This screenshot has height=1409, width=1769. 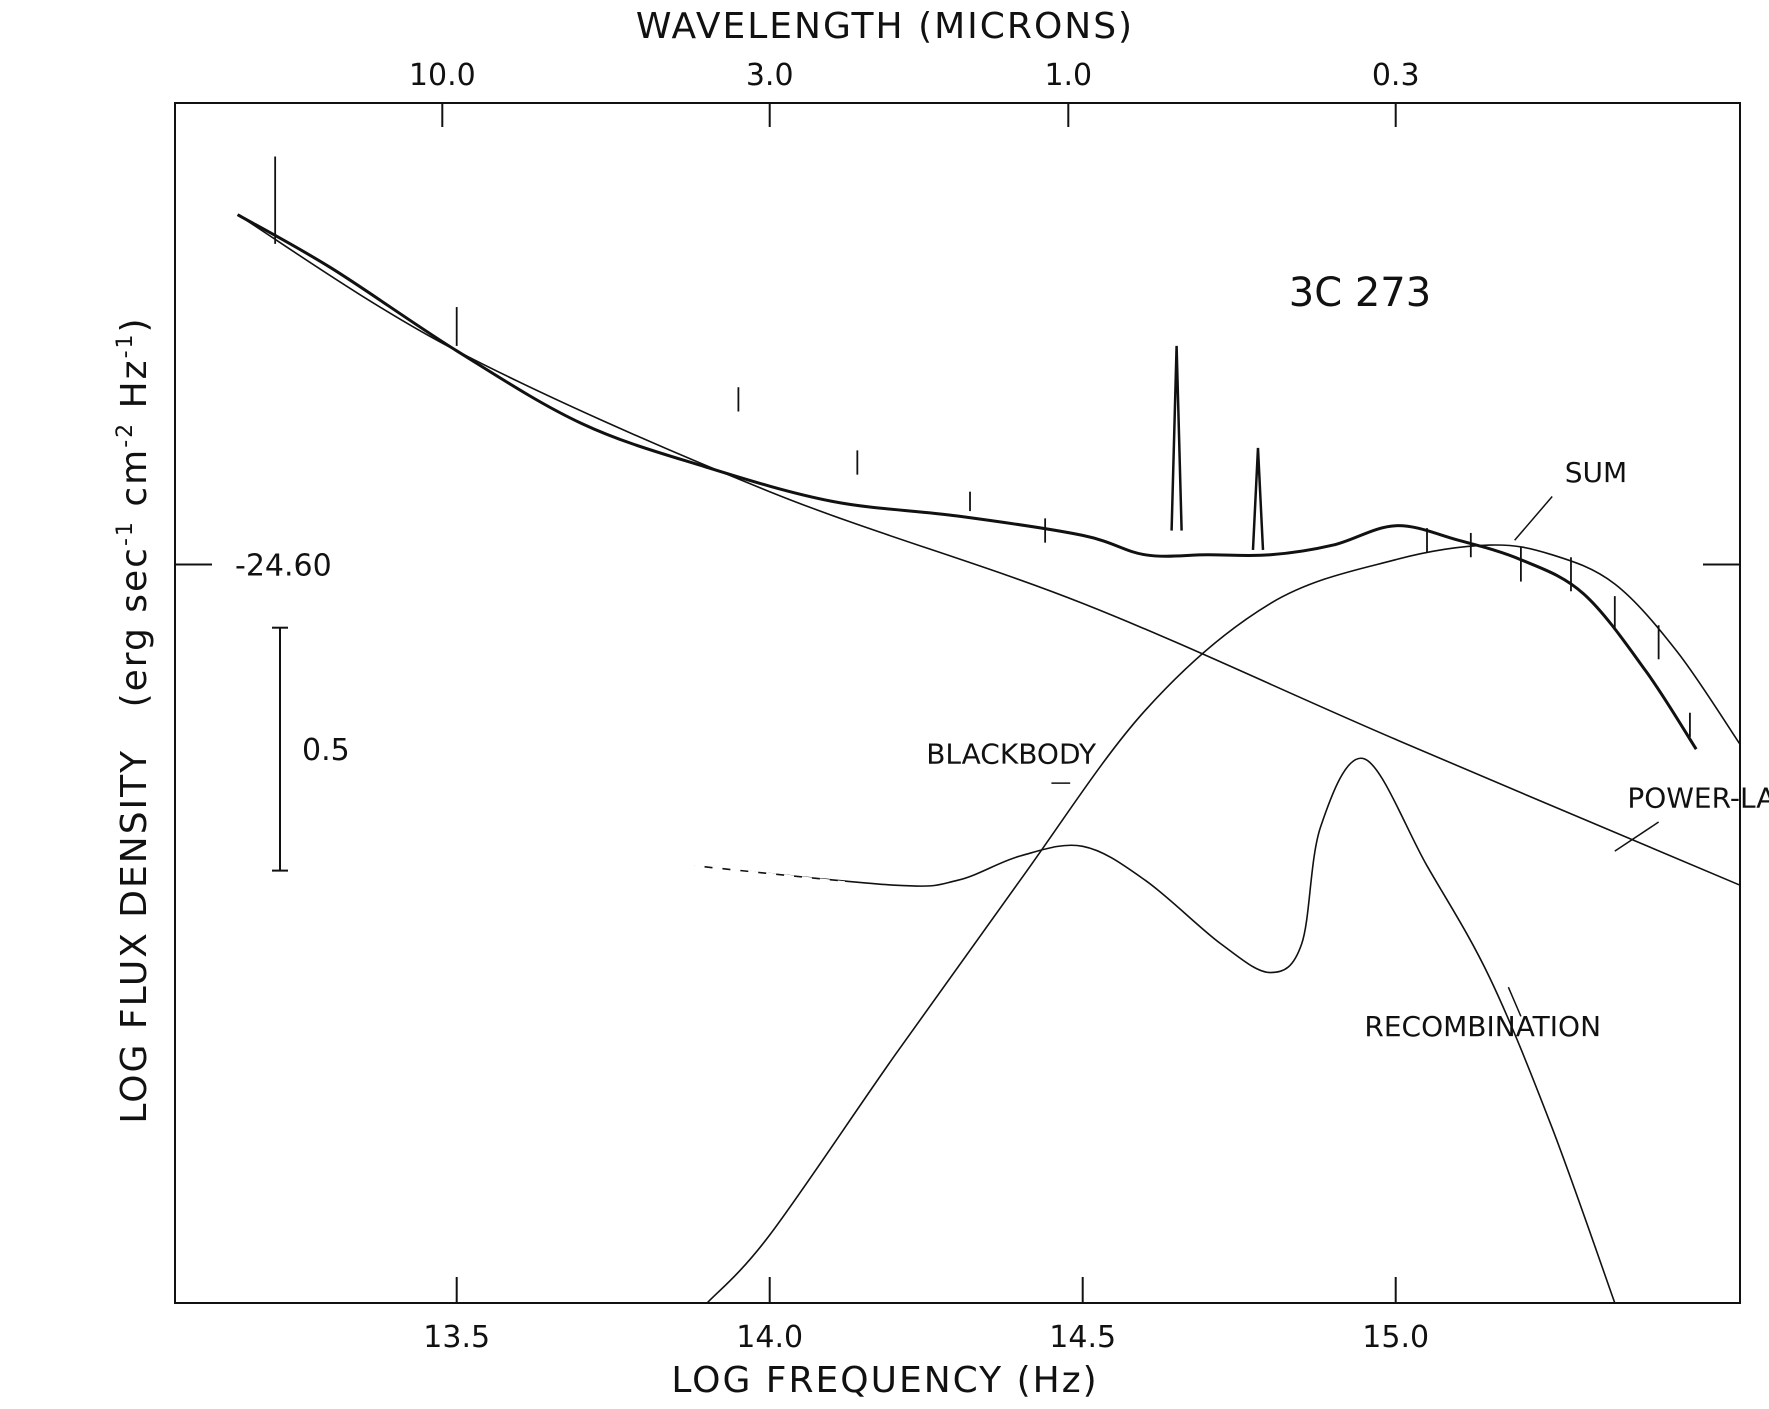 I want to click on scale-bar: 0.5, so click(x=311, y=749).